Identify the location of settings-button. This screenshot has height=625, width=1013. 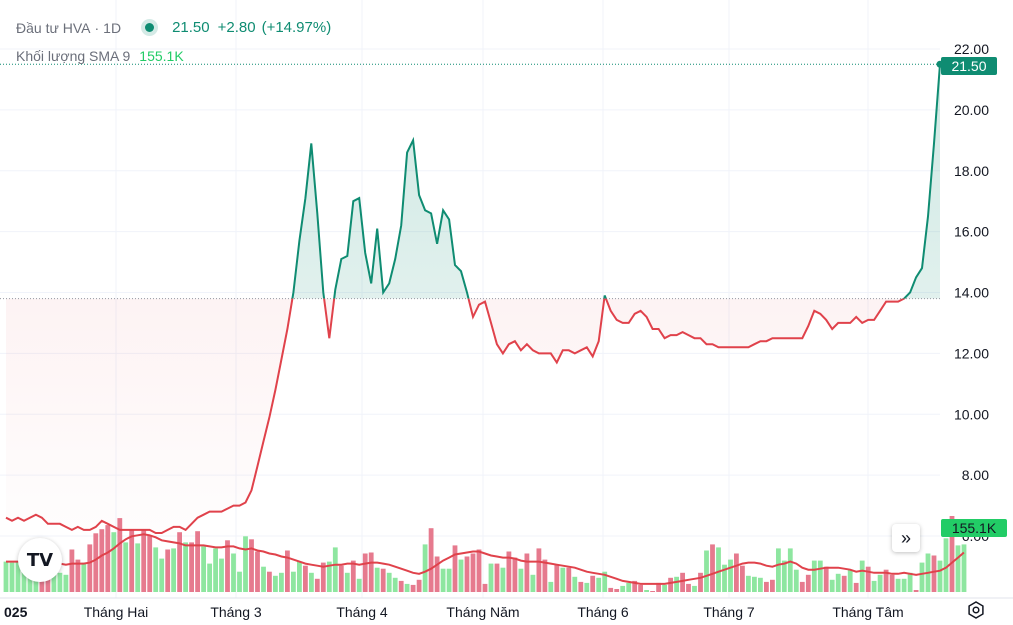
(976, 610).